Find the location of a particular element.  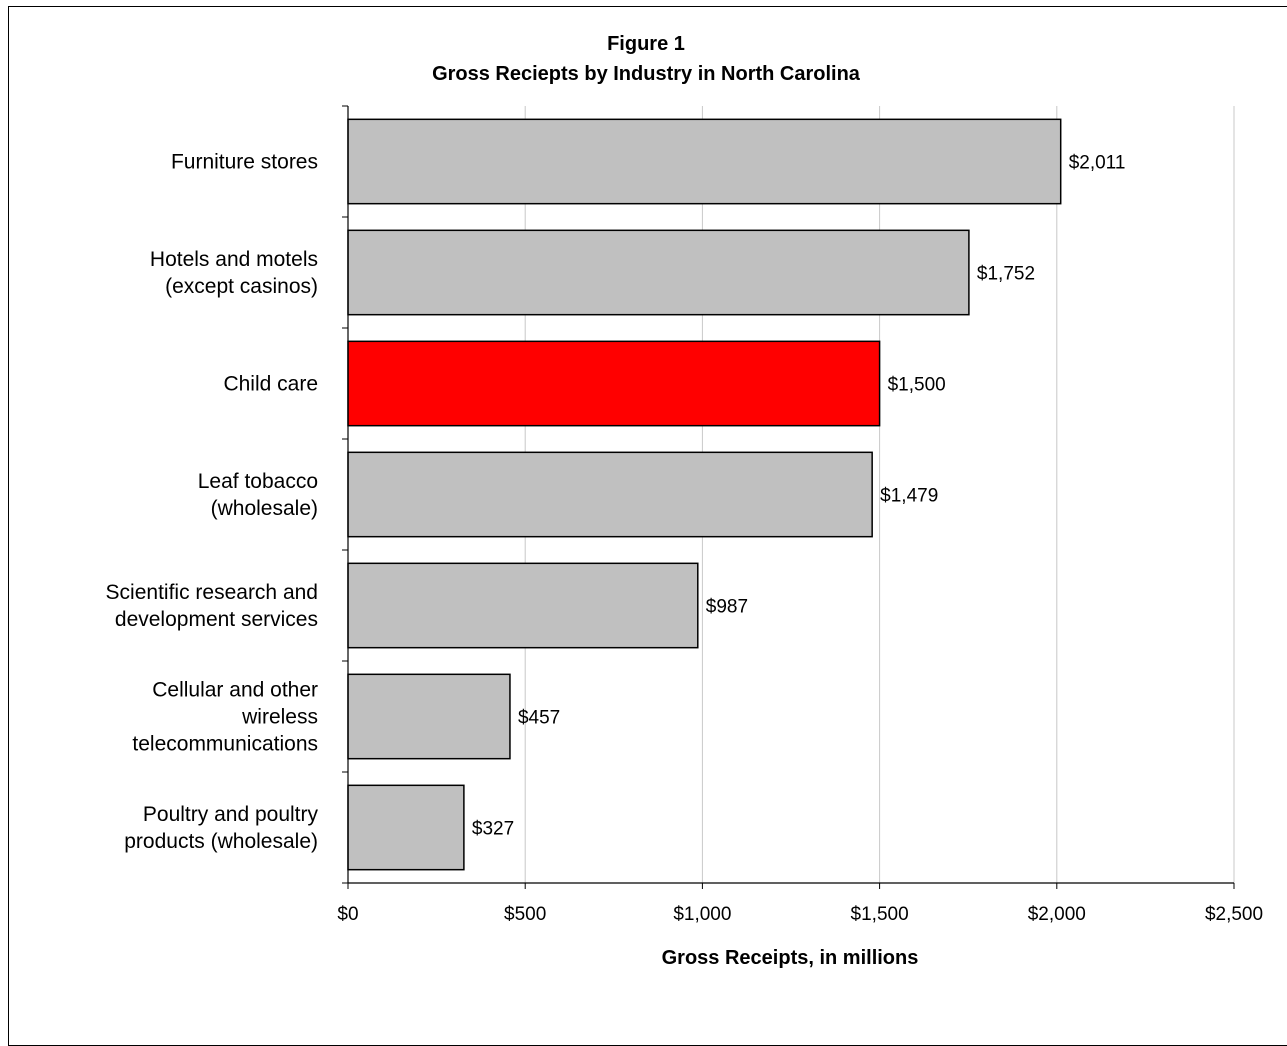

data-label: $1,479 is located at coordinates (909, 496).